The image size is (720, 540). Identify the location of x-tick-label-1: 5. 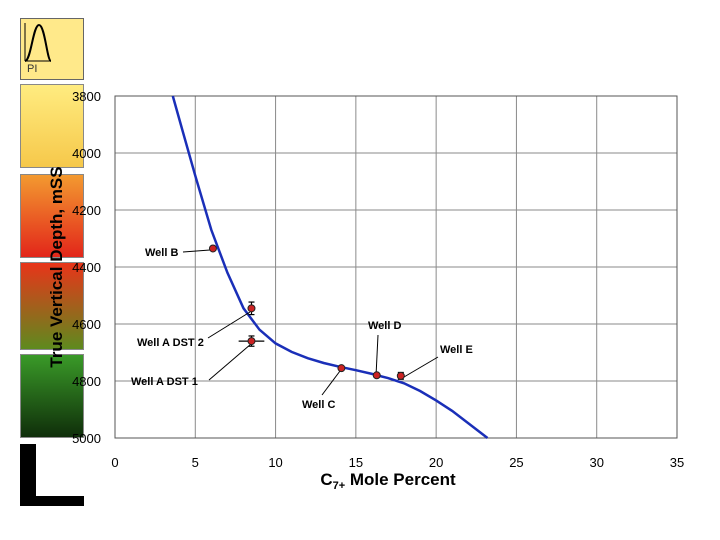
(195, 462).